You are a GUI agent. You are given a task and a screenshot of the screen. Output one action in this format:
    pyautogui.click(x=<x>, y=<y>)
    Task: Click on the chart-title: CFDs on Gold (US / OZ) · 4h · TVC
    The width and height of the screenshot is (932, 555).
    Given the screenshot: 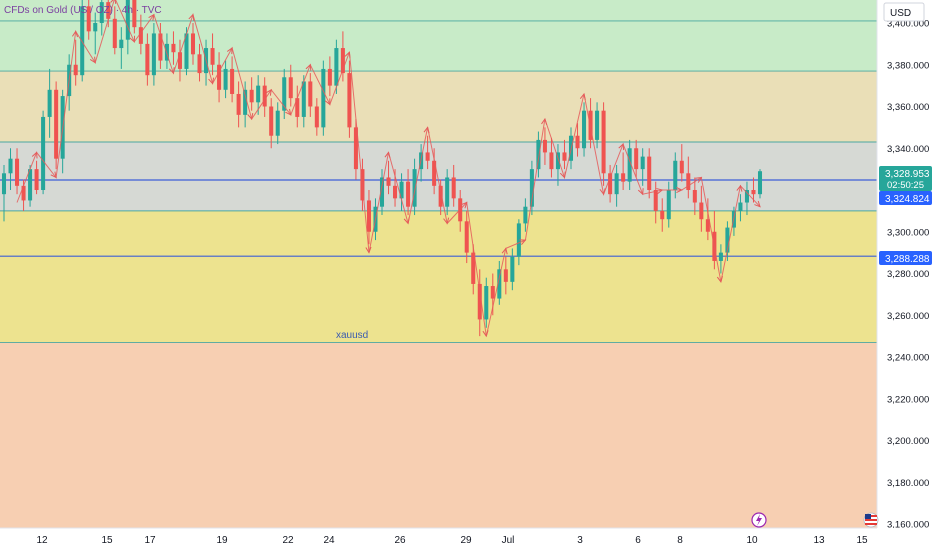 What is the action you would take?
    pyautogui.click(x=83, y=10)
    